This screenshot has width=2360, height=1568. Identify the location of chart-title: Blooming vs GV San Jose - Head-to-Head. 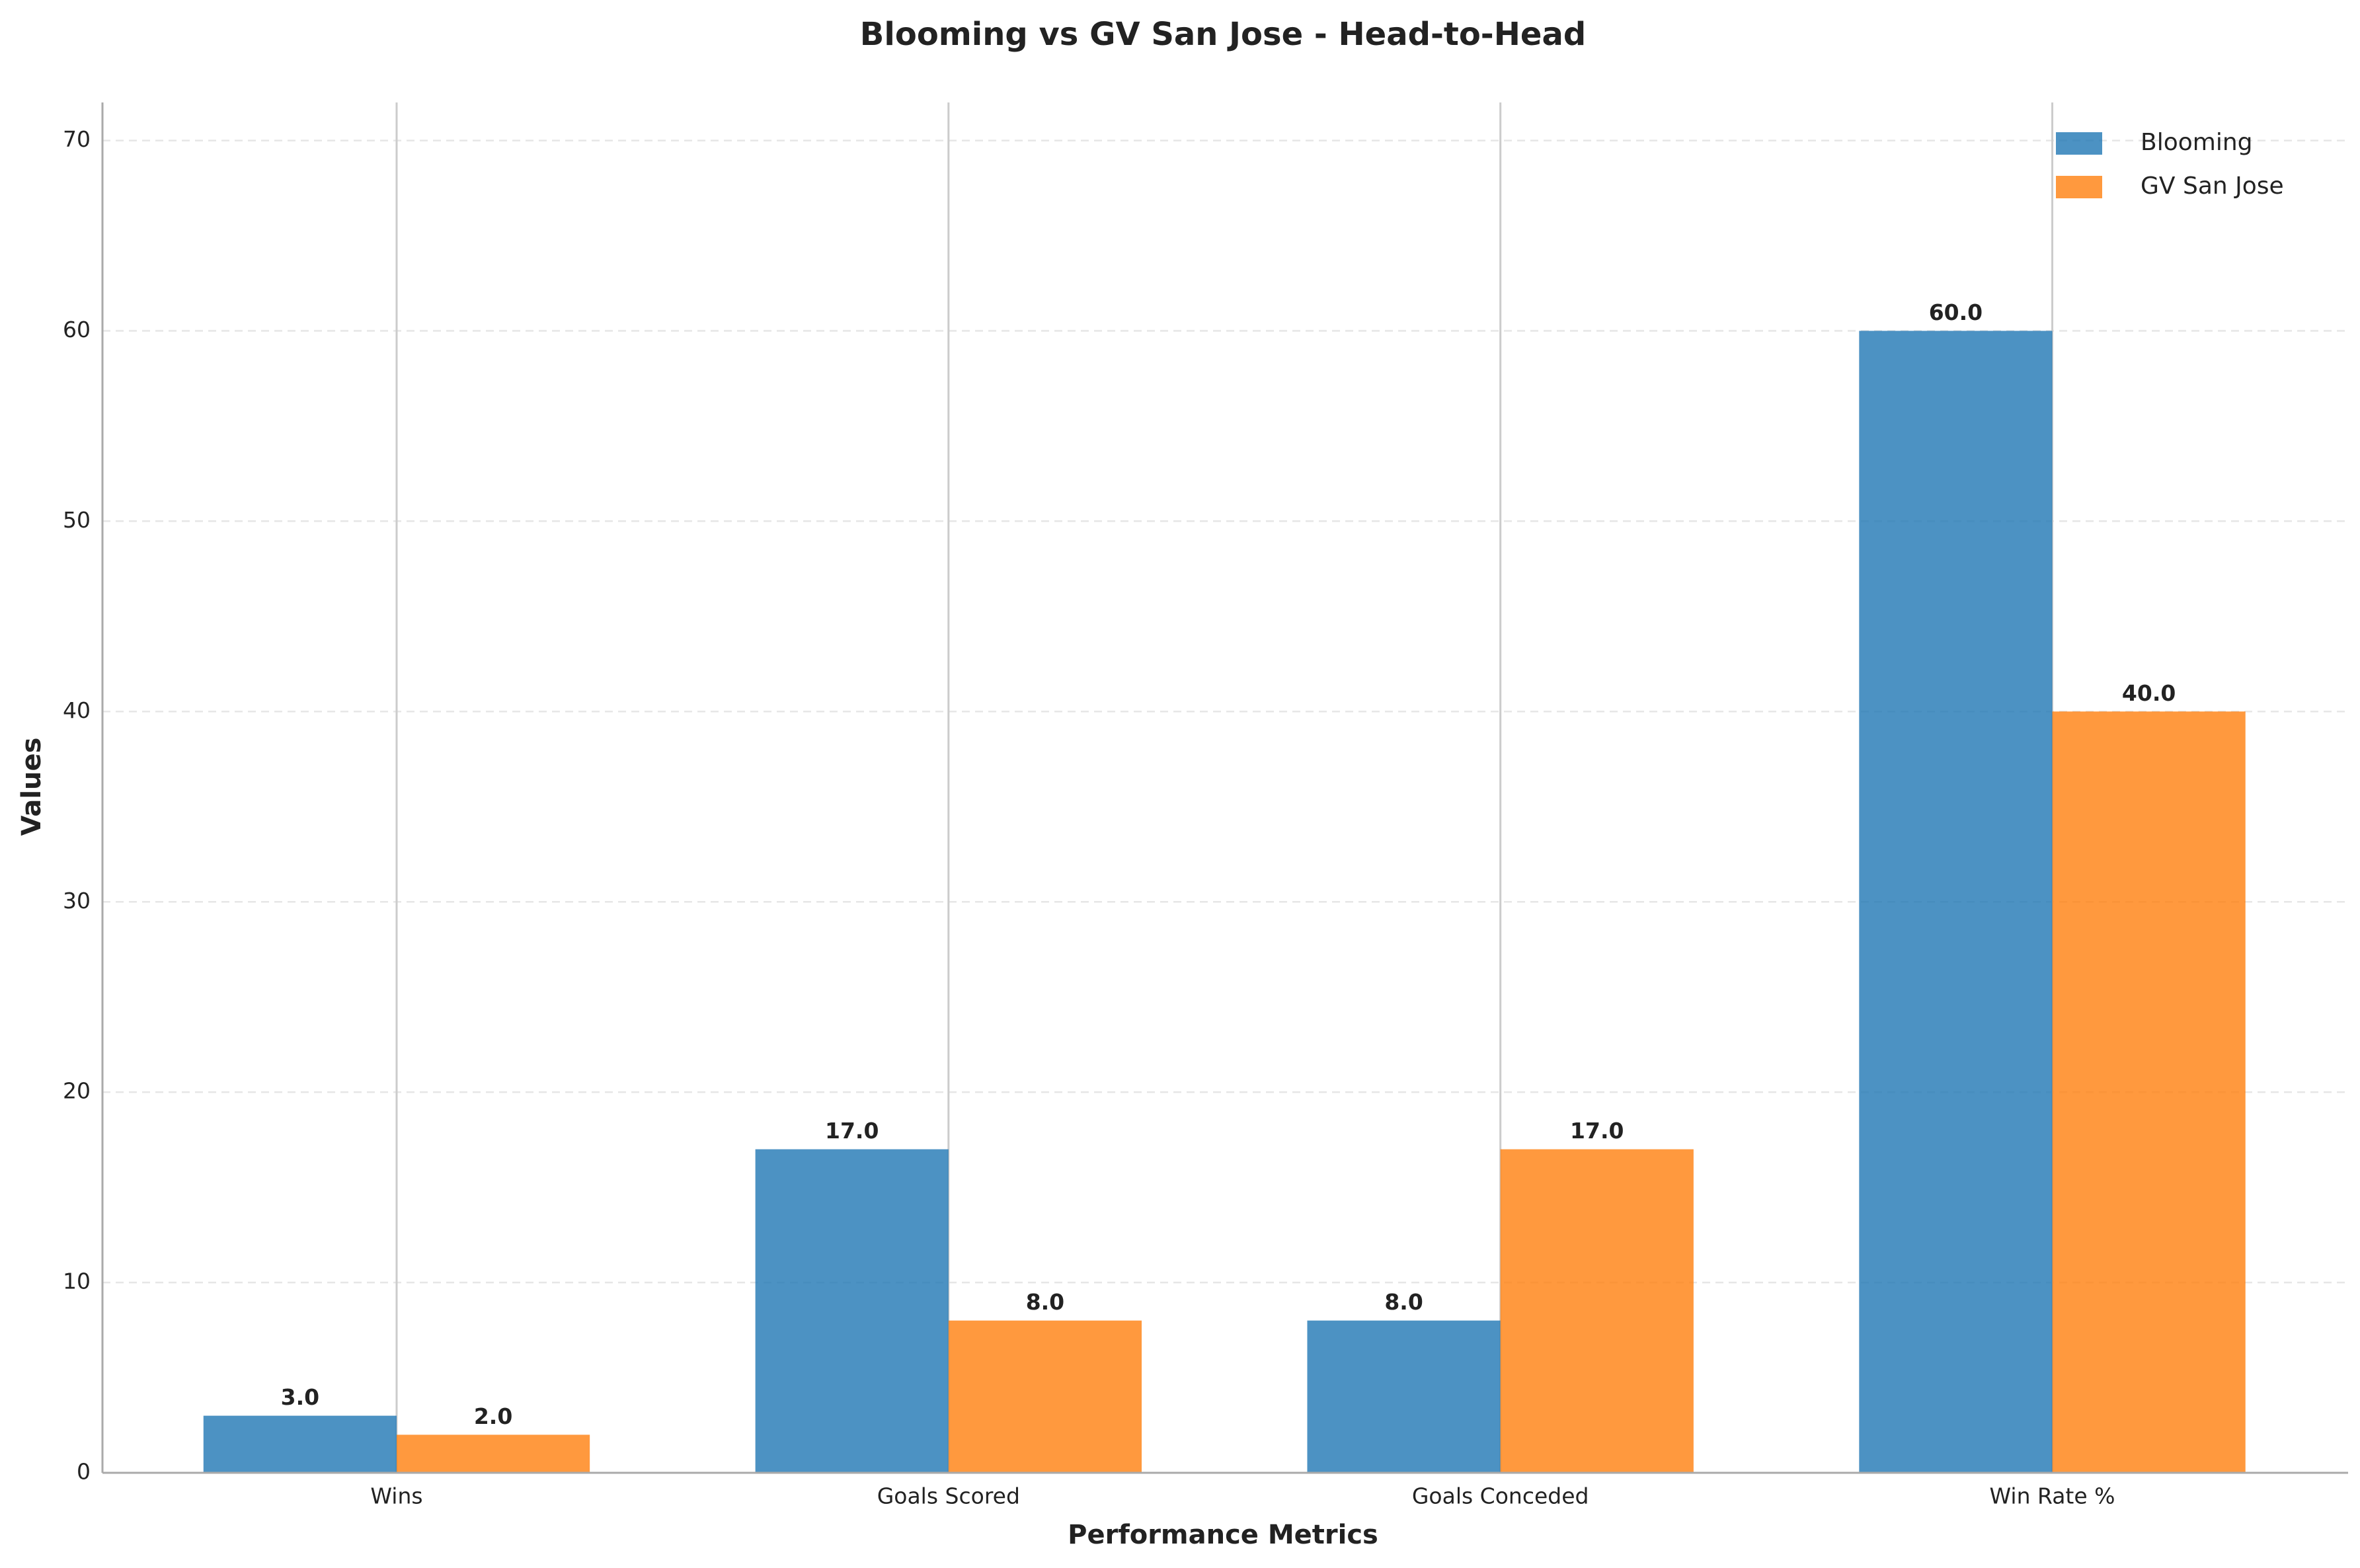
(1223, 34).